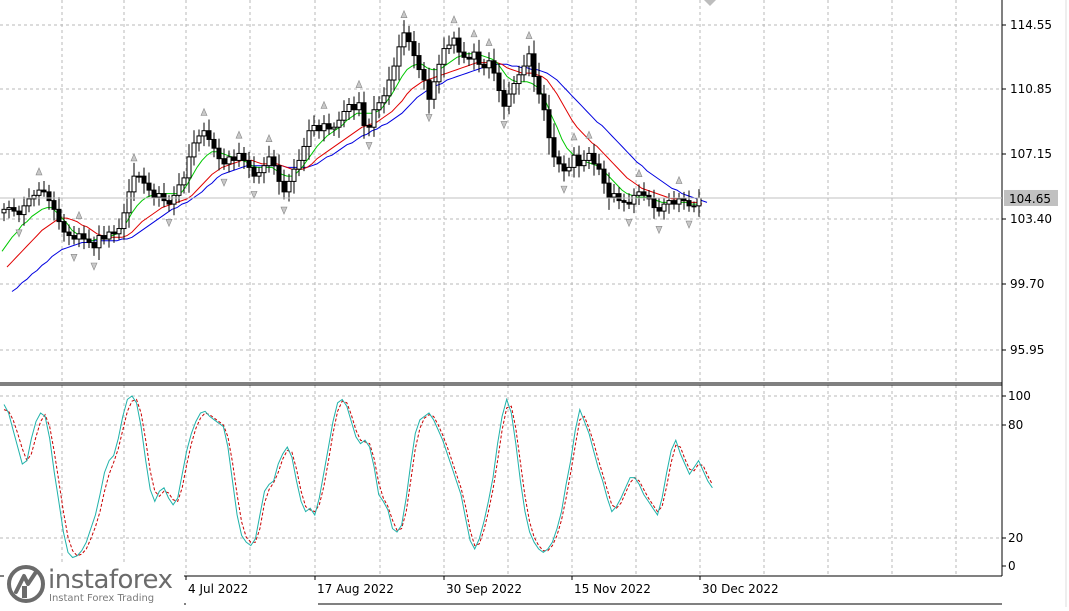  Describe the element at coordinates (1027, 284) in the screenshot. I see `price-tick-label: 99.70` at that location.